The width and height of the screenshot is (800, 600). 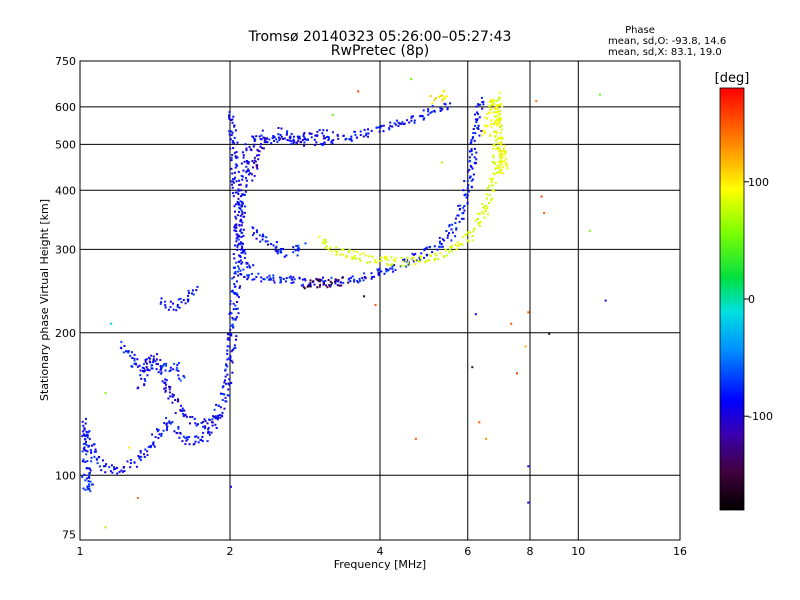 What do you see at coordinates (65, 249) in the screenshot?
I see `y-tick-label: 300` at bounding box center [65, 249].